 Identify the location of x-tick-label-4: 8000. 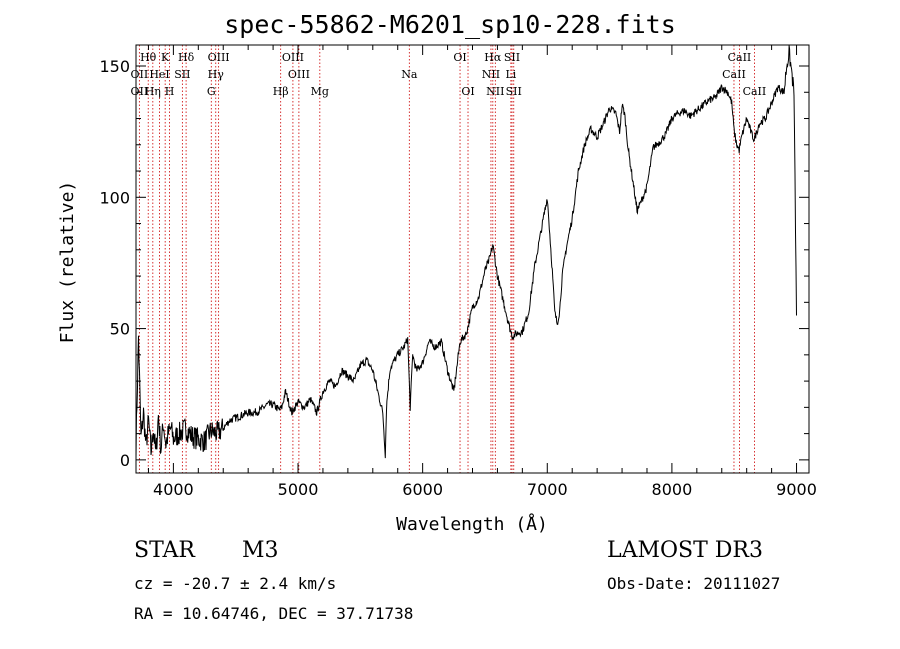
(672, 489).